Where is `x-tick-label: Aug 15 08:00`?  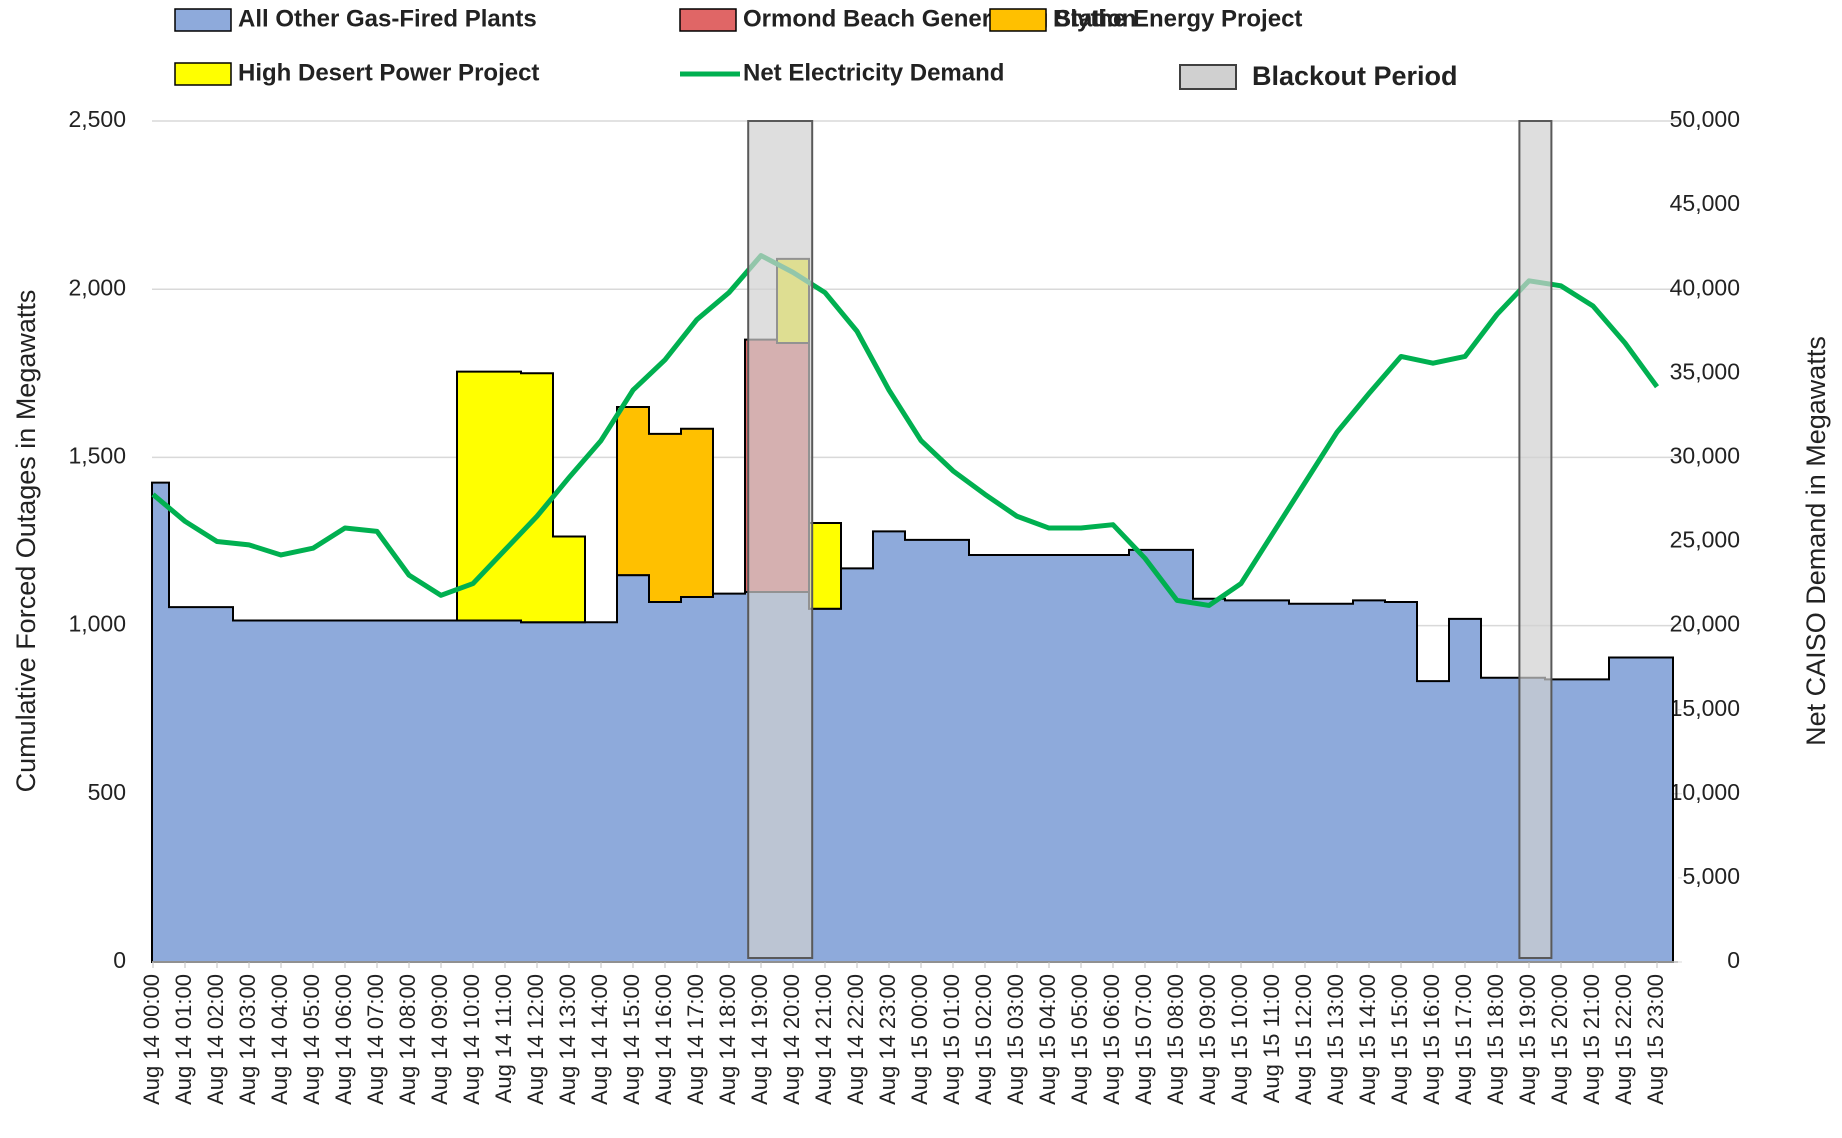 x-tick-label: Aug 15 08:00 is located at coordinates (1175, 1039).